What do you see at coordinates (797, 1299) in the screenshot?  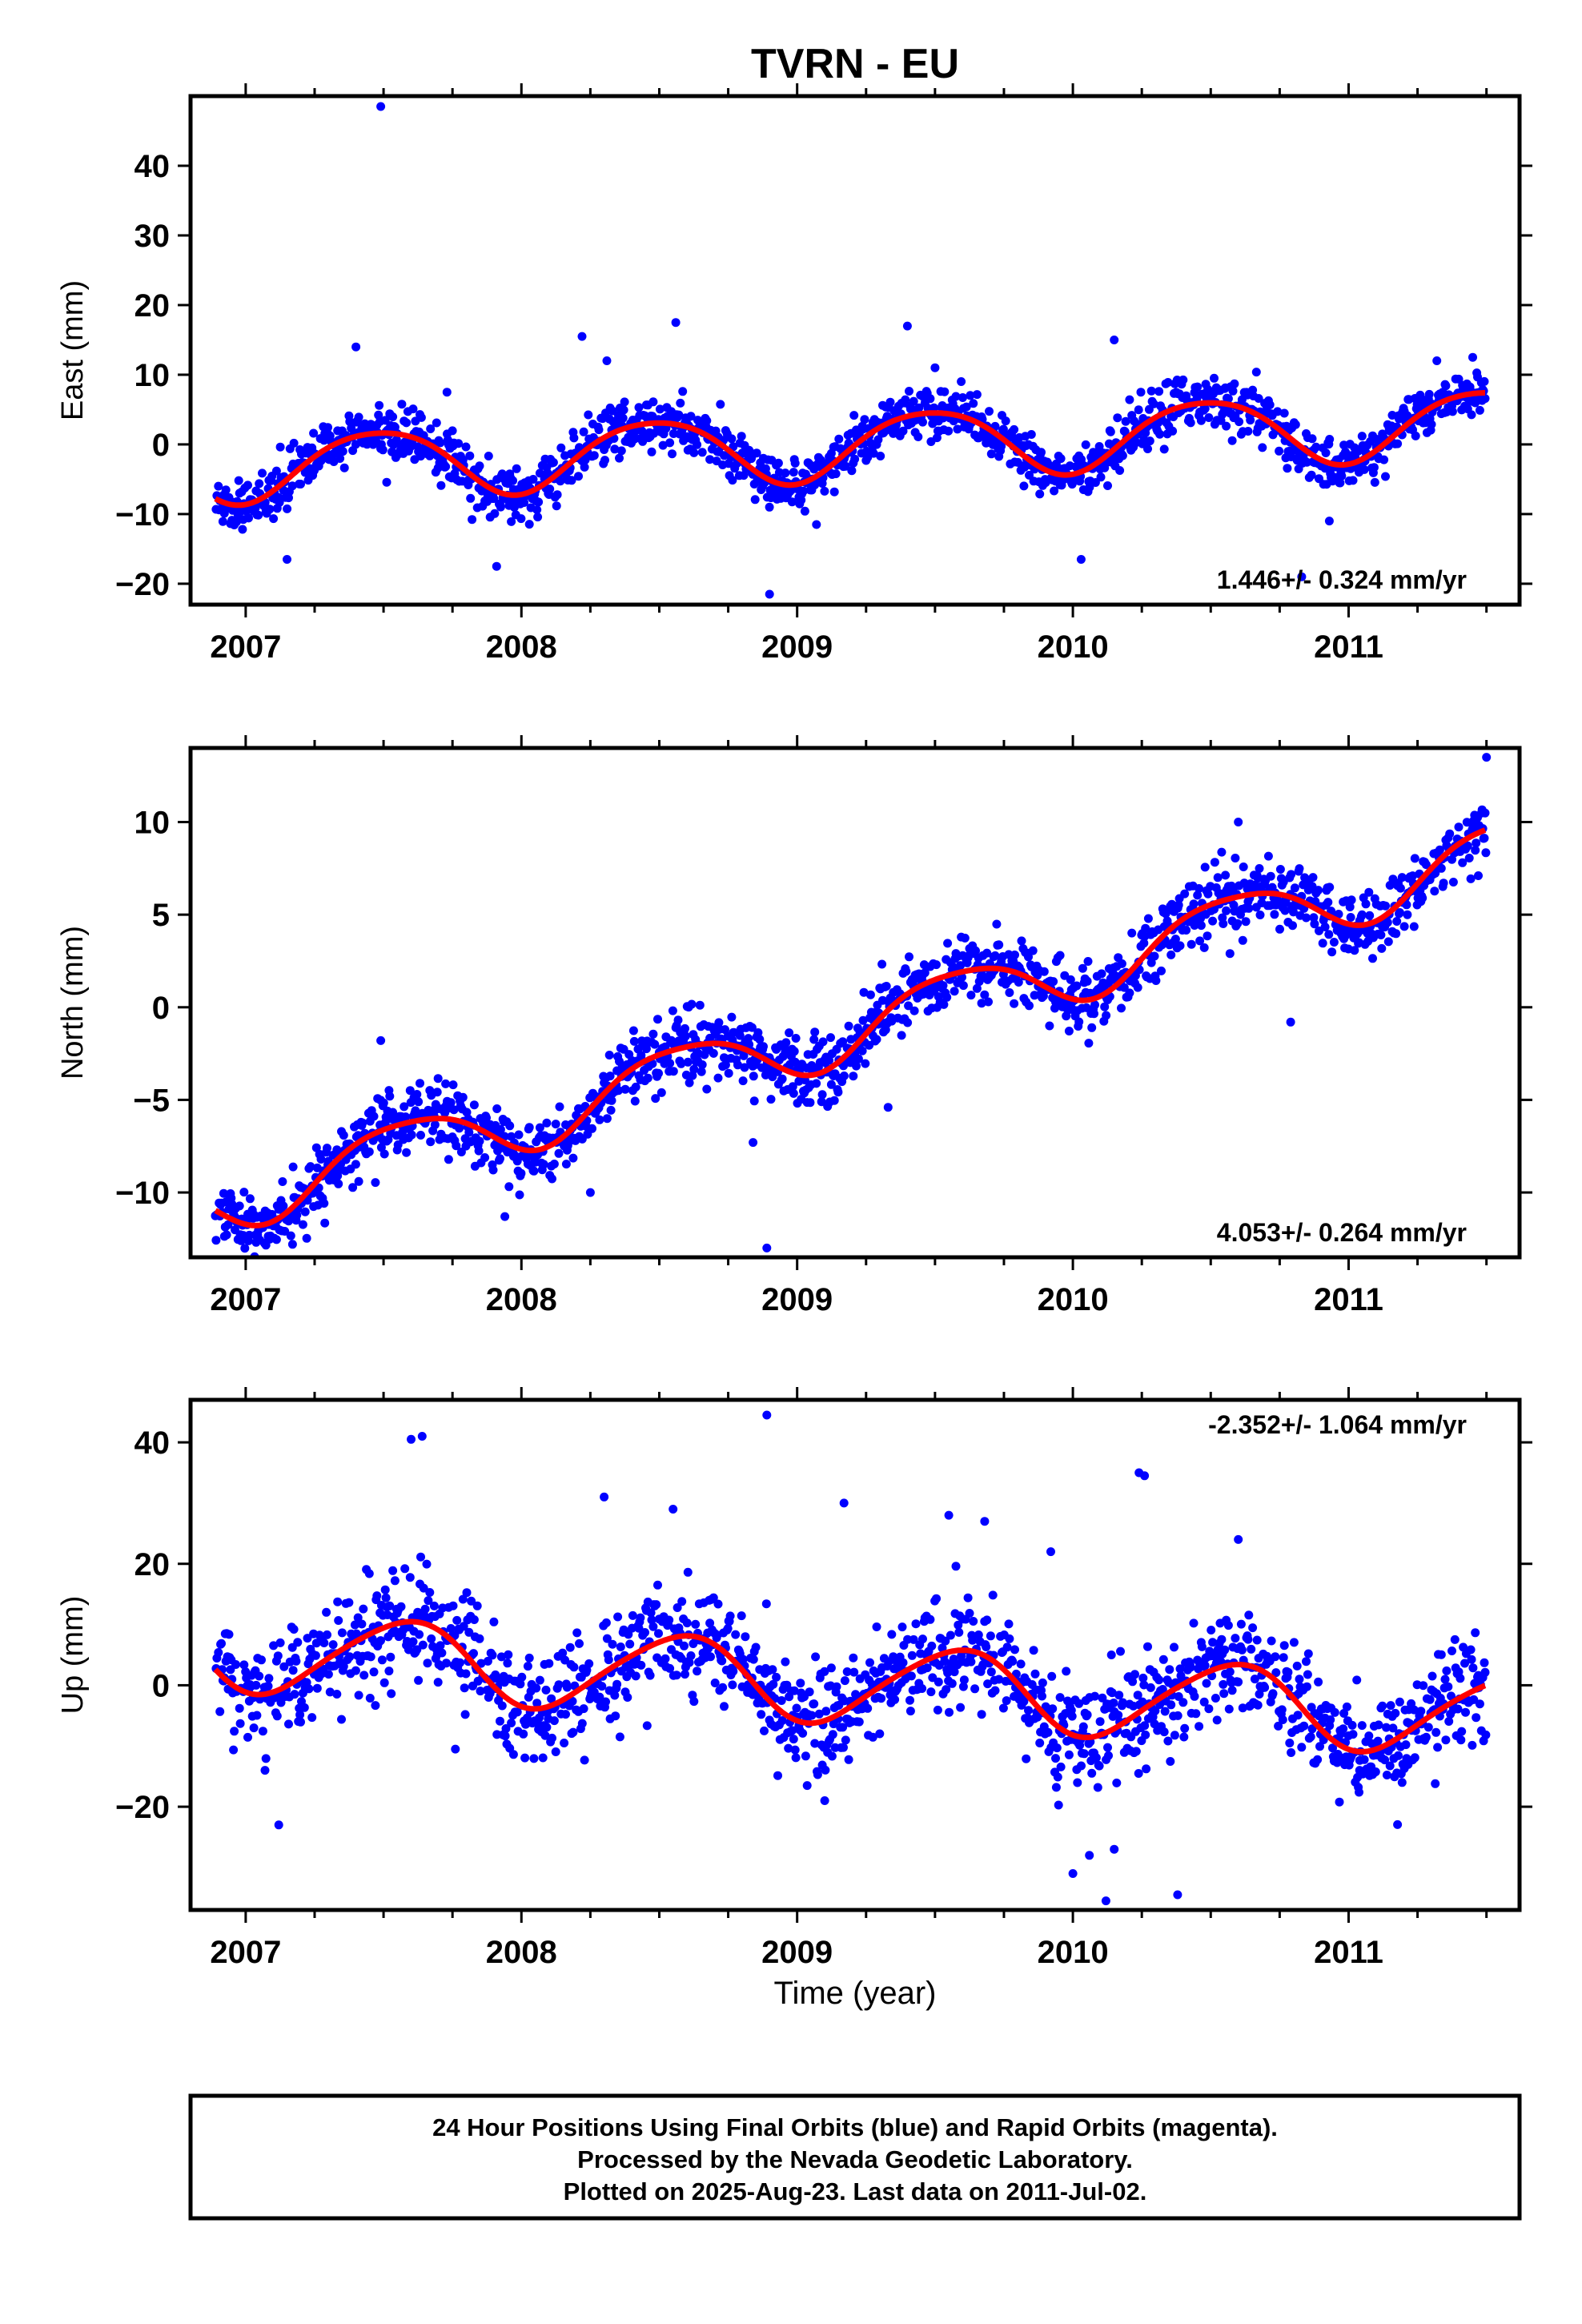 I see `x-tick-label: 2009` at bounding box center [797, 1299].